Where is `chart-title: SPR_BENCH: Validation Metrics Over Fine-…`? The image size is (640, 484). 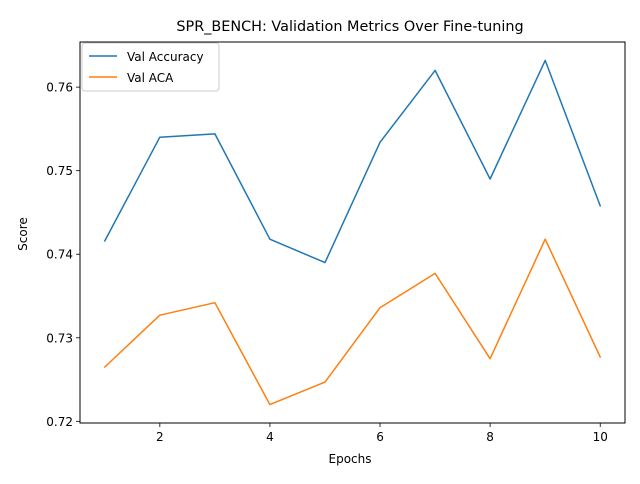 chart-title: SPR_BENCH: Validation Metrics Over Fine-… is located at coordinates (349, 27).